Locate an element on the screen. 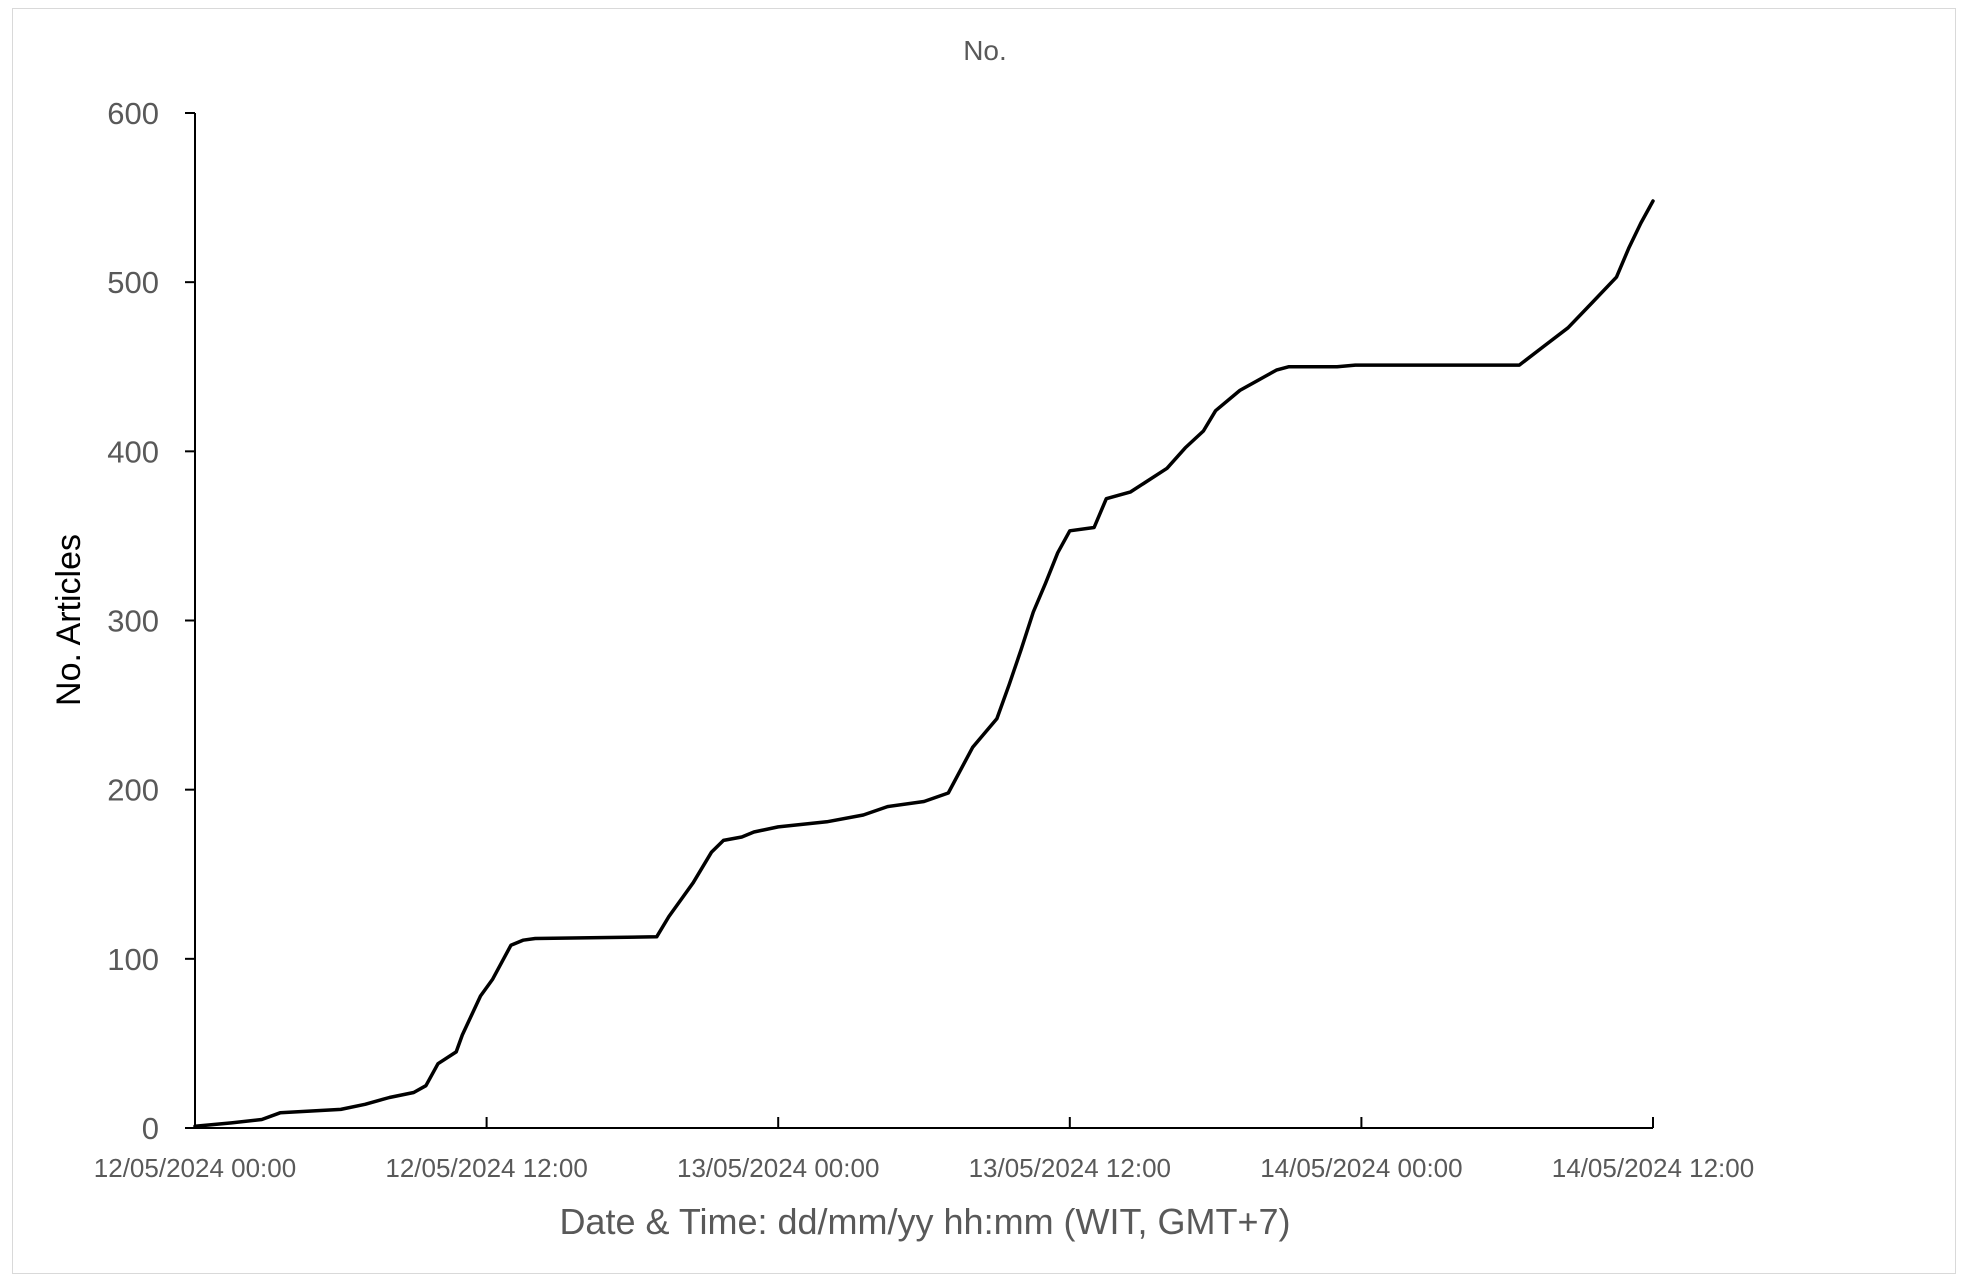 Image resolution: width=1968 pixels, height=1274 pixels. y-tick-label: 300 is located at coordinates (133, 621).